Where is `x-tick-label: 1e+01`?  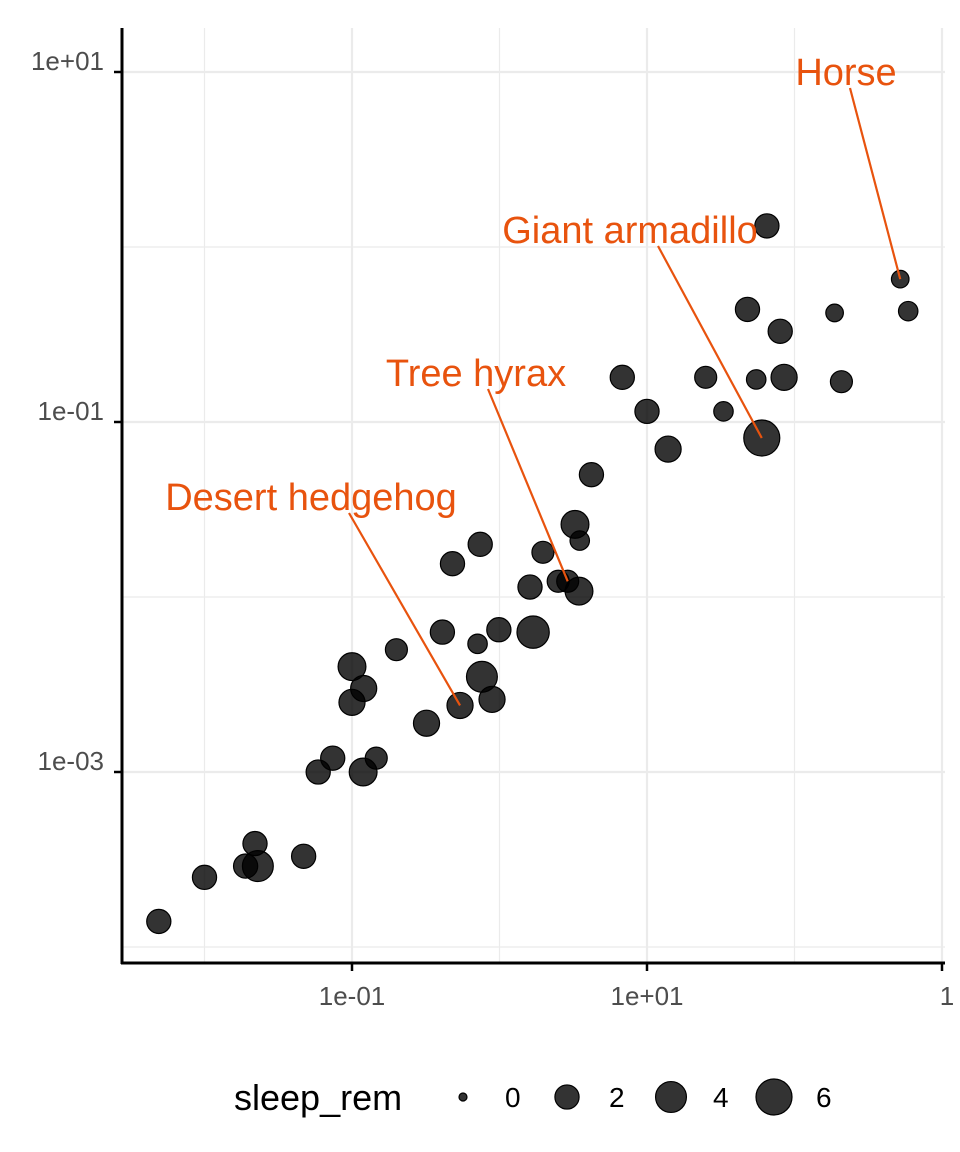
x-tick-label: 1e+01 is located at coordinates (646, 996).